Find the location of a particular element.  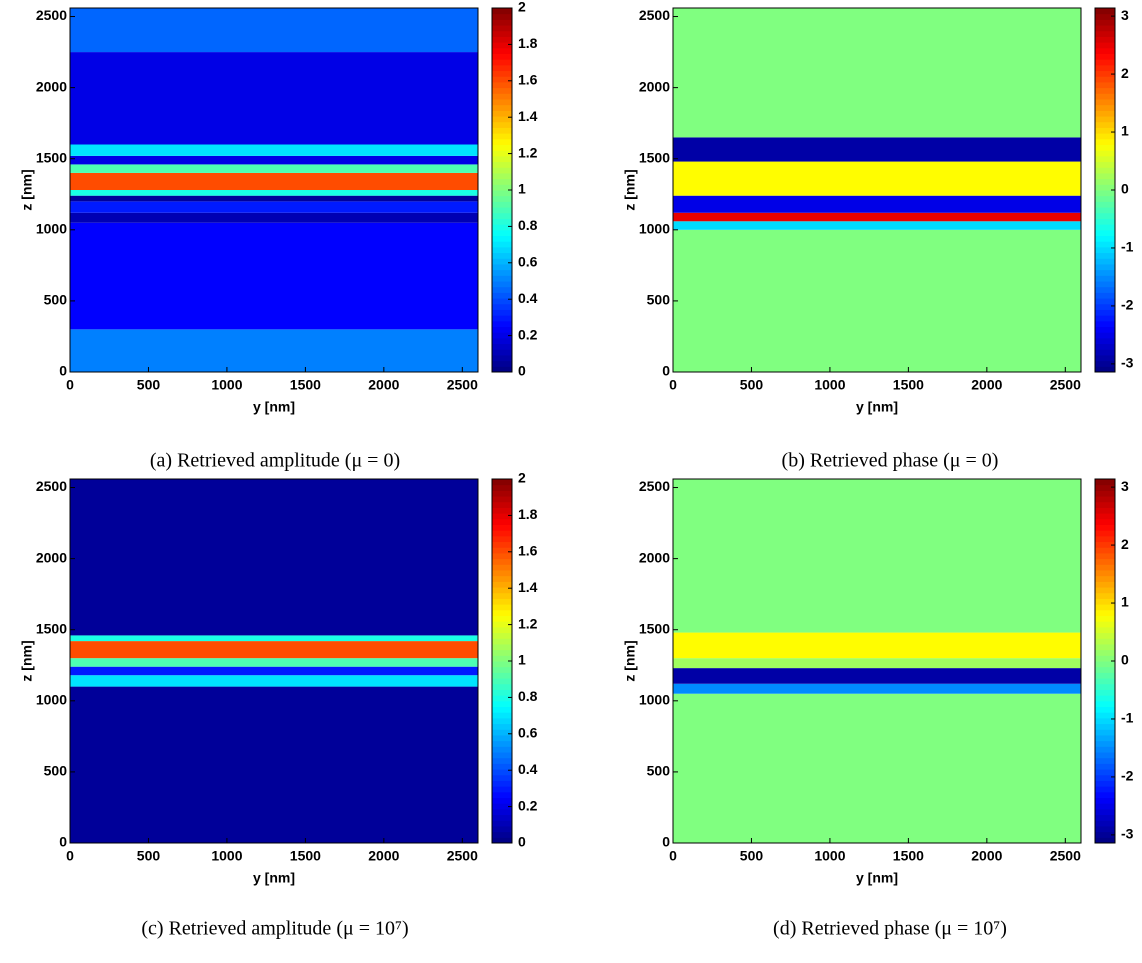

x-tick-label: 2000 is located at coordinates (383, 385).